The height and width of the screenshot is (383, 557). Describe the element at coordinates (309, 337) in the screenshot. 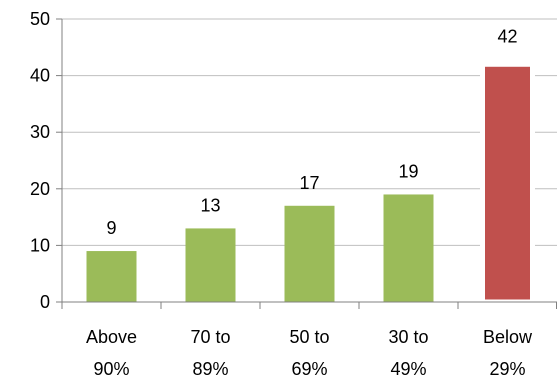

I see `x-category-label: 50 to` at that location.